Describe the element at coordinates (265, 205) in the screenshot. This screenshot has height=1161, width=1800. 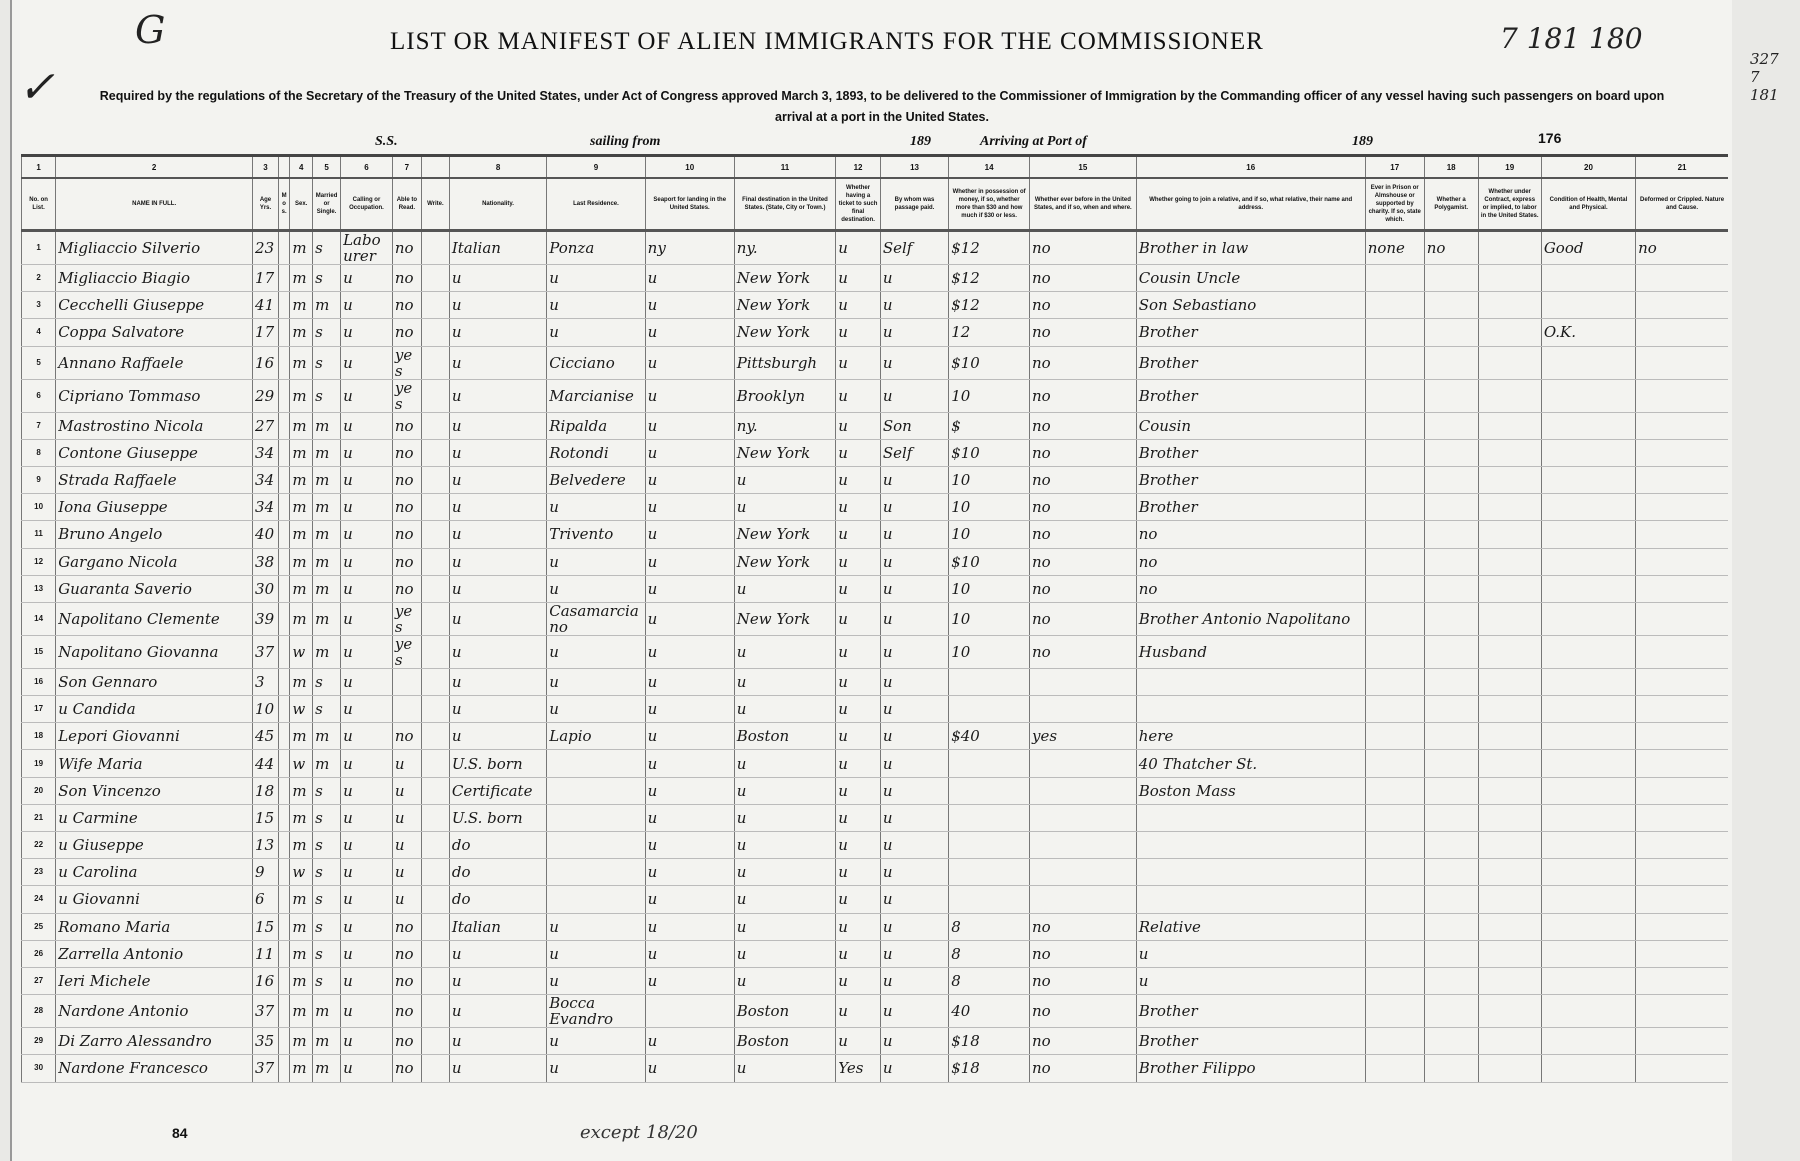
I see `column-header: Age Yrs.` at that location.